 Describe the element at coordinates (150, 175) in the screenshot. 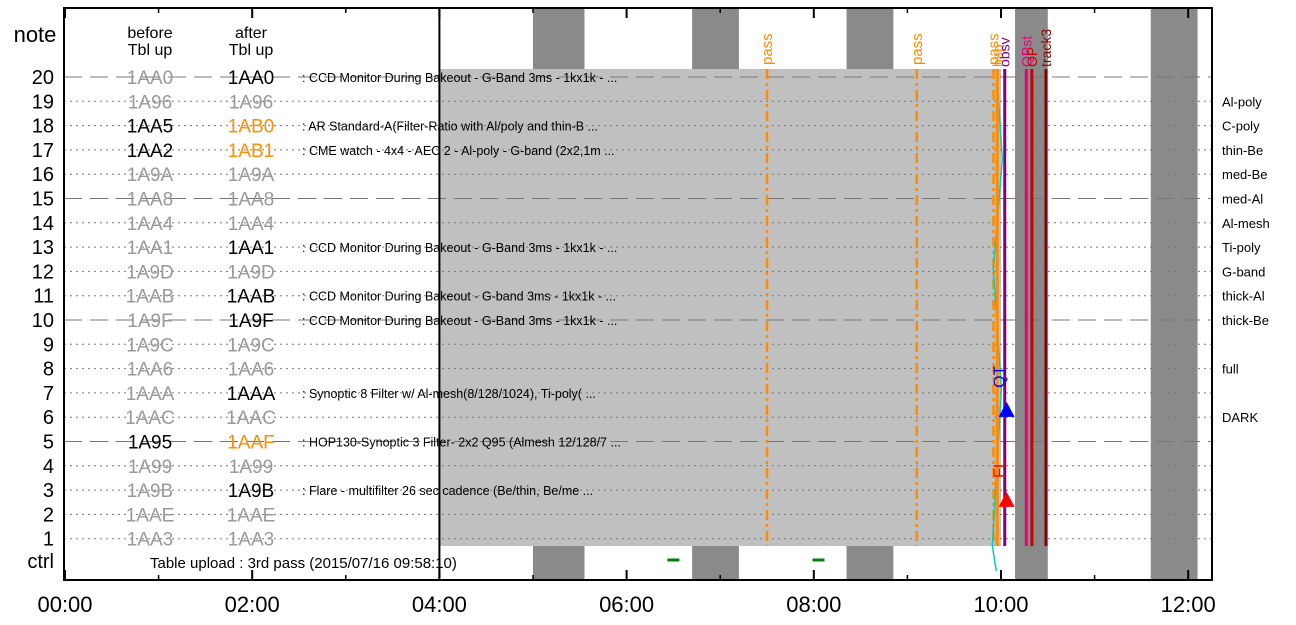

I see `before-id-16: 1A9A` at that location.